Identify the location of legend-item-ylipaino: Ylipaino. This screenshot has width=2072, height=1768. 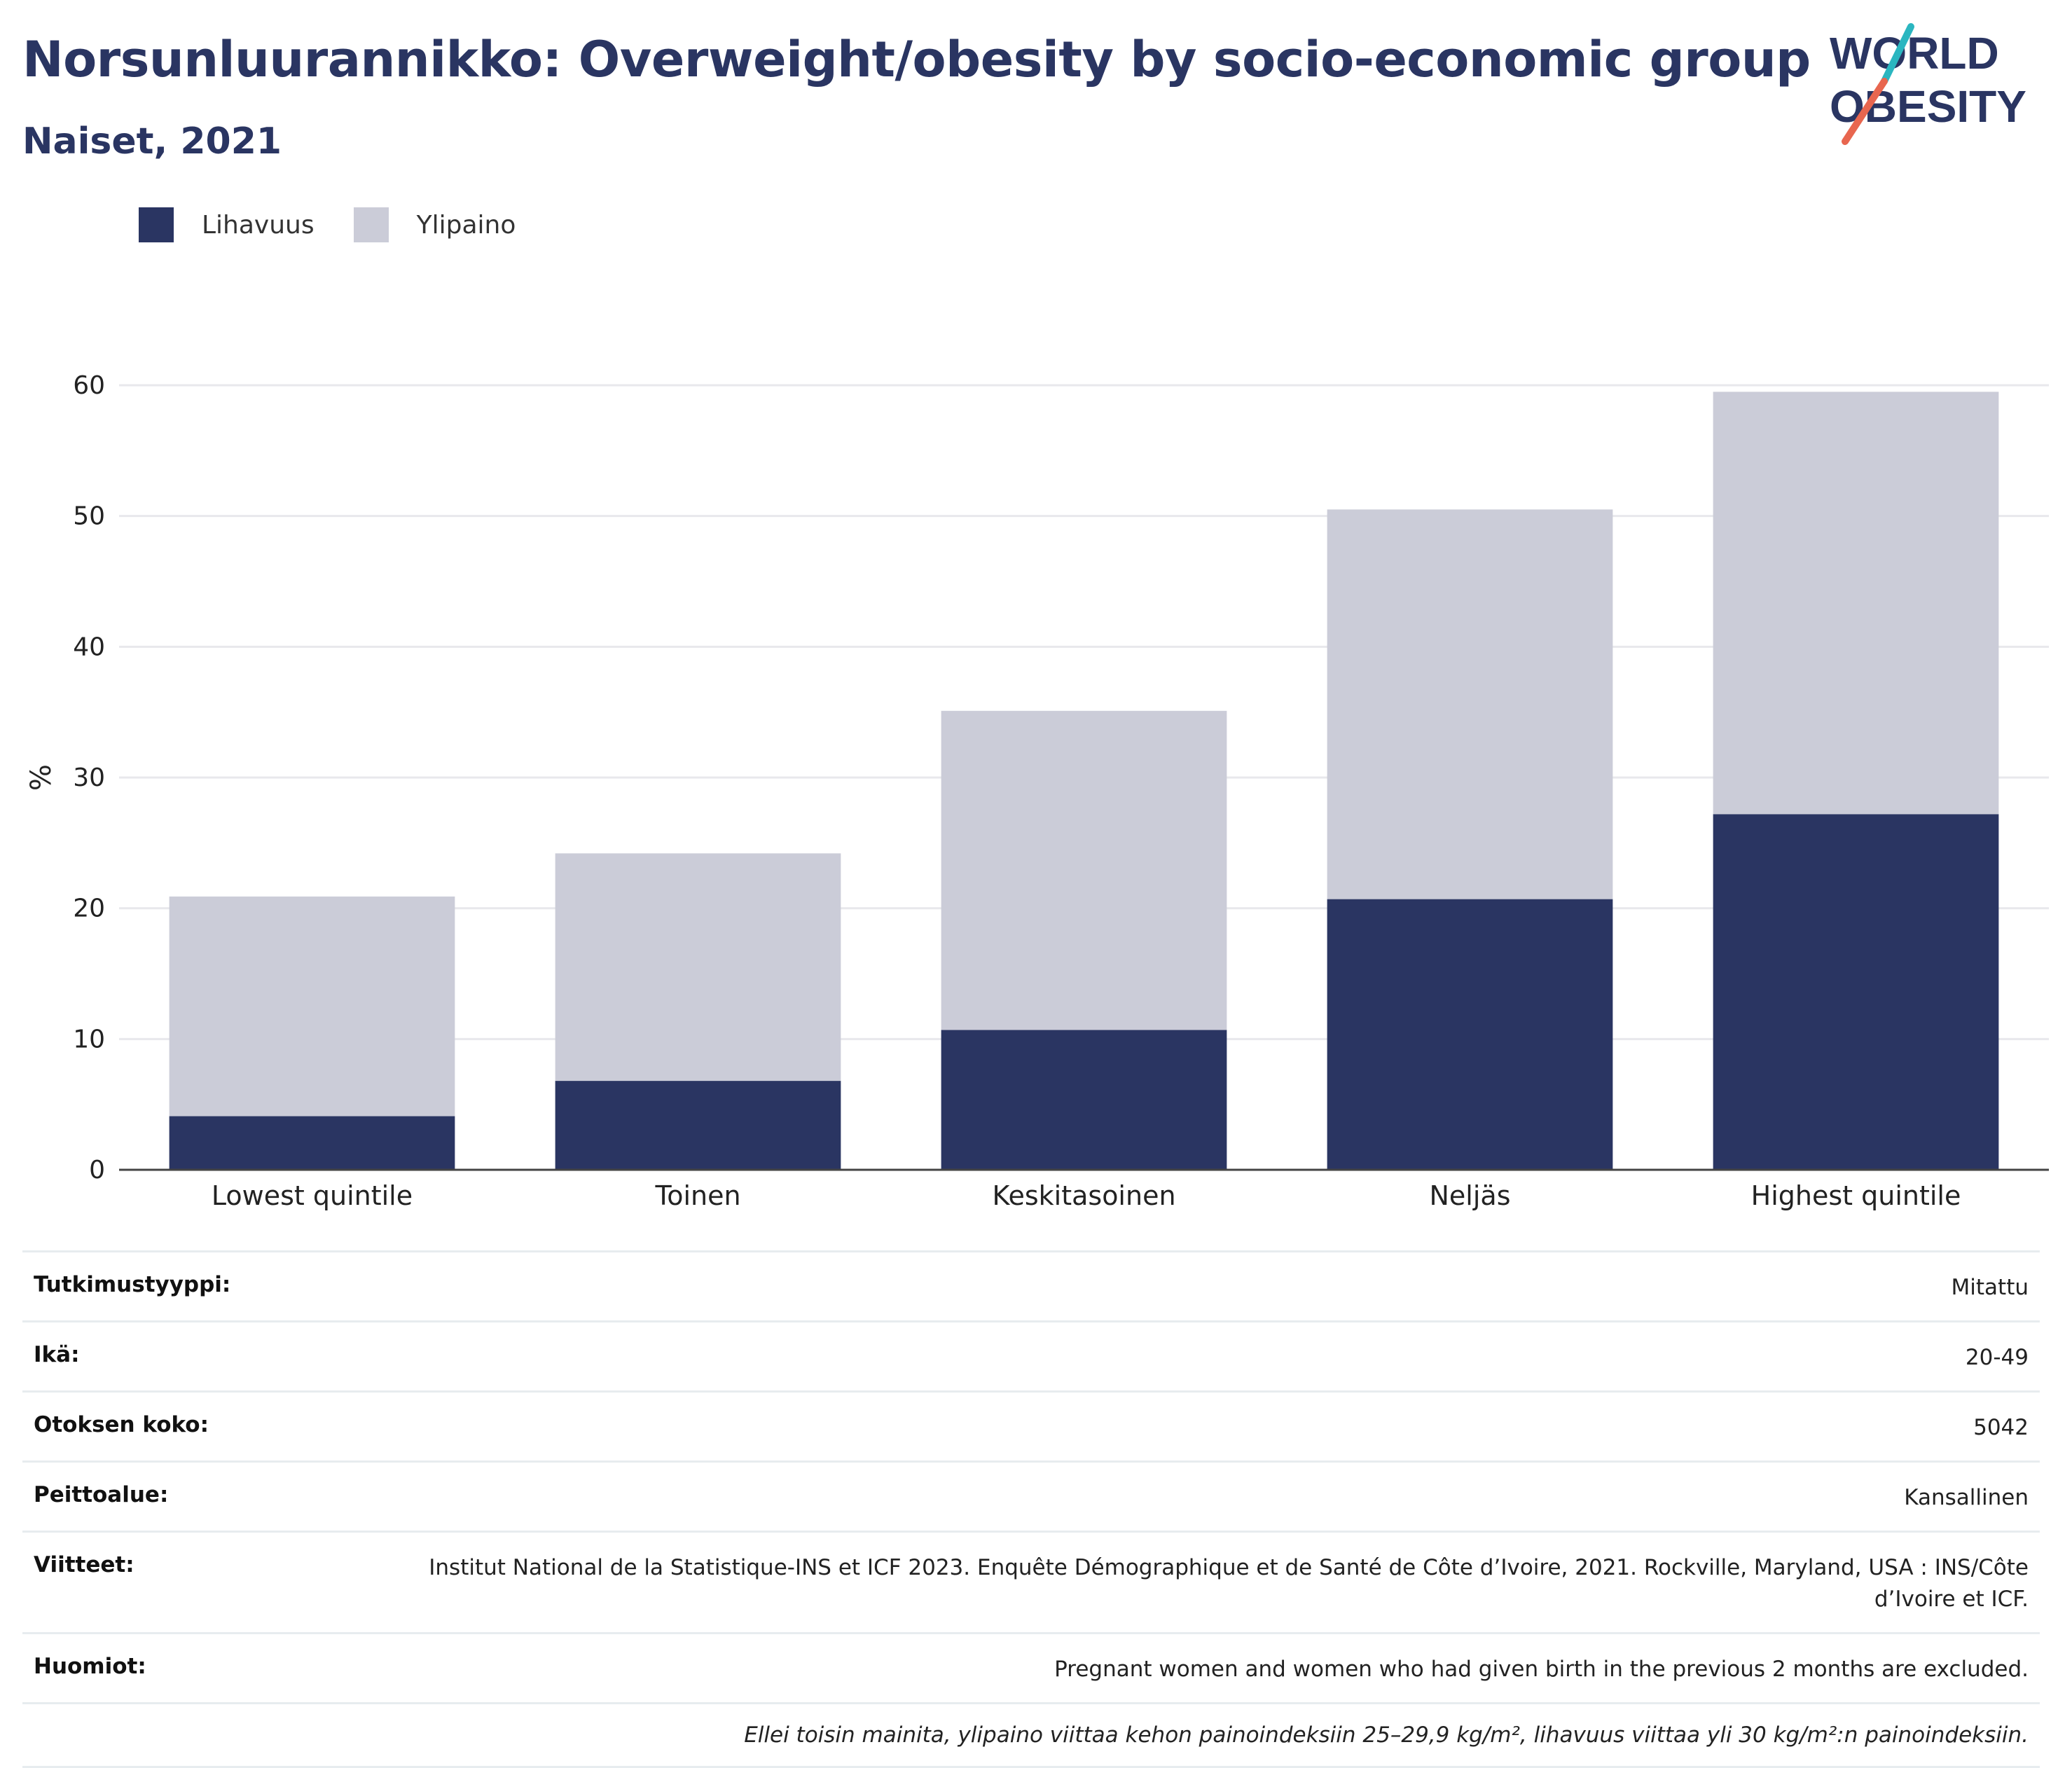
(435, 224).